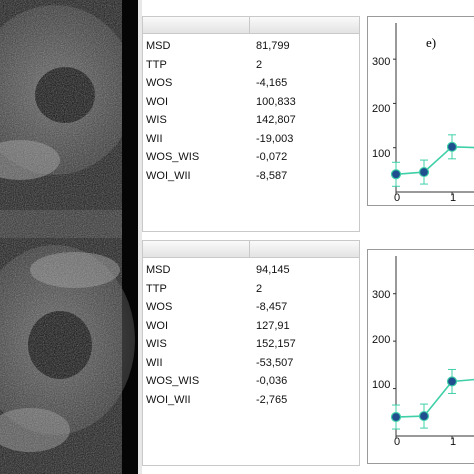  What do you see at coordinates (272, 307) in the screenshot?
I see `param-value: -8,457` at bounding box center [272, 307].